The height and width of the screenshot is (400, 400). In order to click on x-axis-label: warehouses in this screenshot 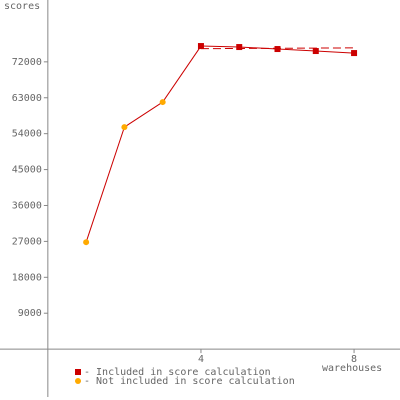, I will do `click(352, 368)`.